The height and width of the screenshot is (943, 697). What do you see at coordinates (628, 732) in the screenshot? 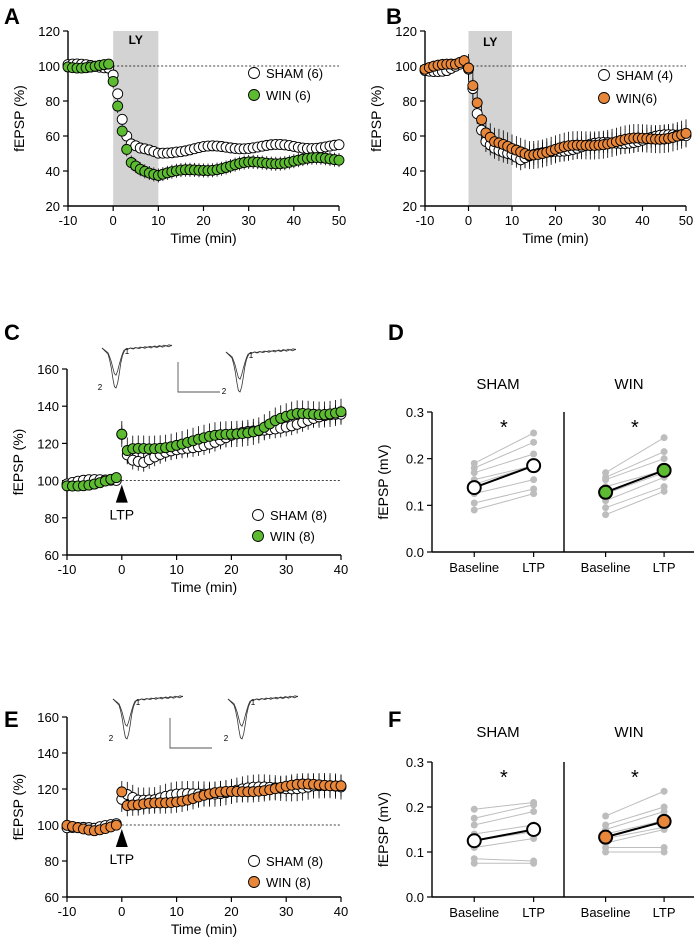
I see `subpanel-title: WIN` at bounding box center [628, 732].